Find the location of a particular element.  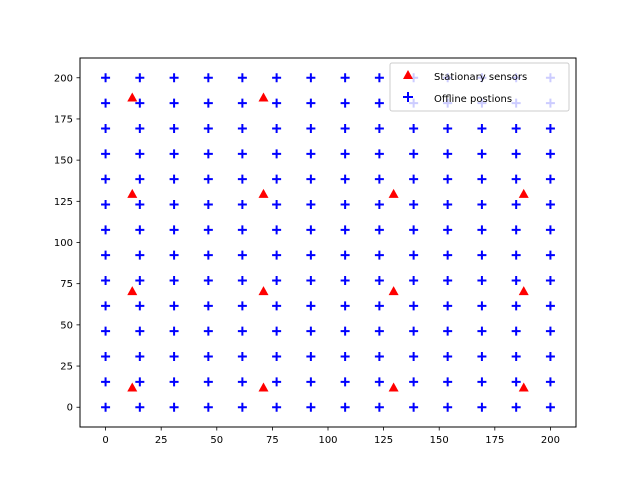

x-tick-label-4: 100 is located at coordinates (327, 440).